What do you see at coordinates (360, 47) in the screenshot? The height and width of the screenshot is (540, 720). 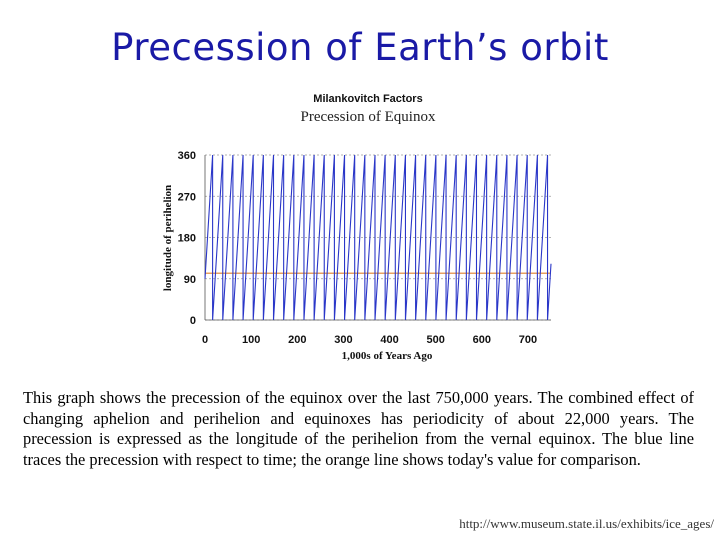 I see `slide-title: Precession of Earth’s orbit` at bounding box center [360, 47].